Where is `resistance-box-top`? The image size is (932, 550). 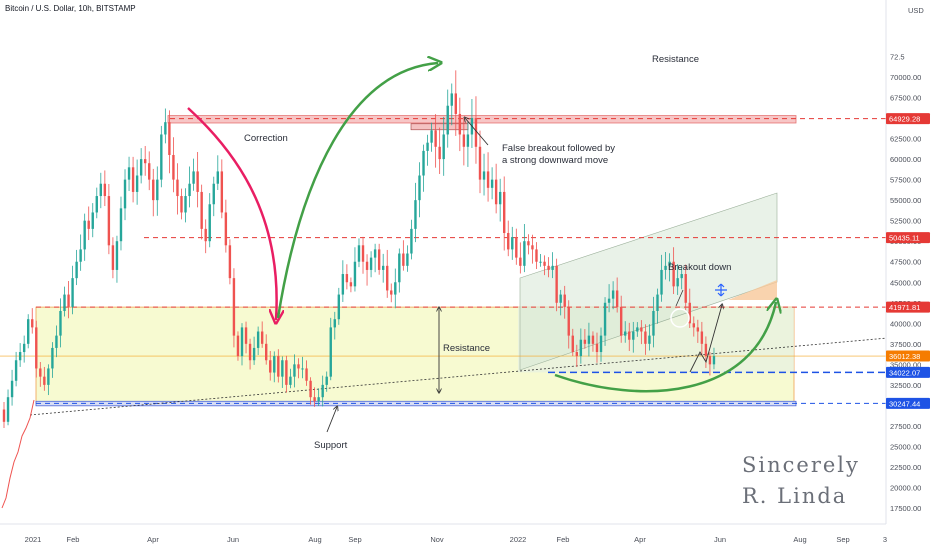 resistance-box-top is located at coordinates (482, 119).